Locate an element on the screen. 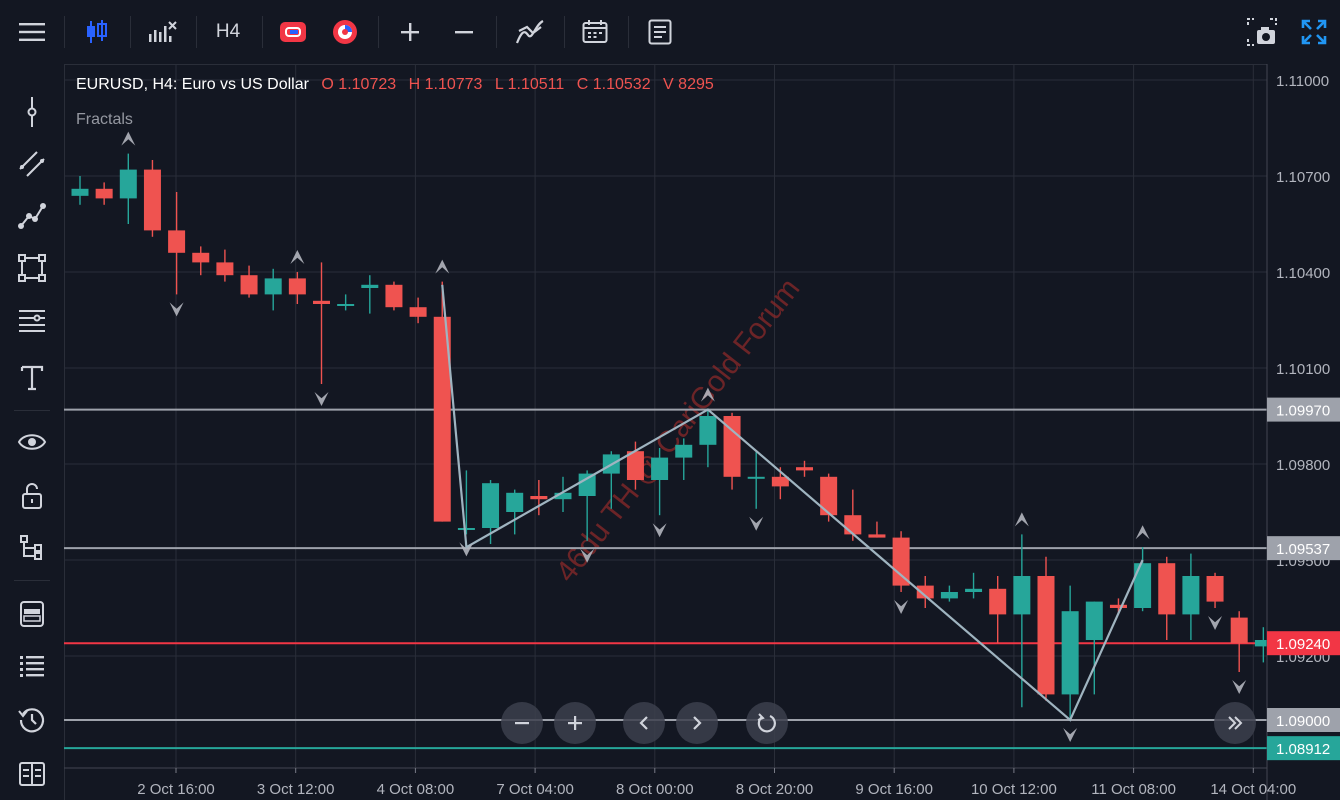 This screenshot has height=800, width=1340. price-line-label: 1.09000 is located at coordinates (1303, 721).